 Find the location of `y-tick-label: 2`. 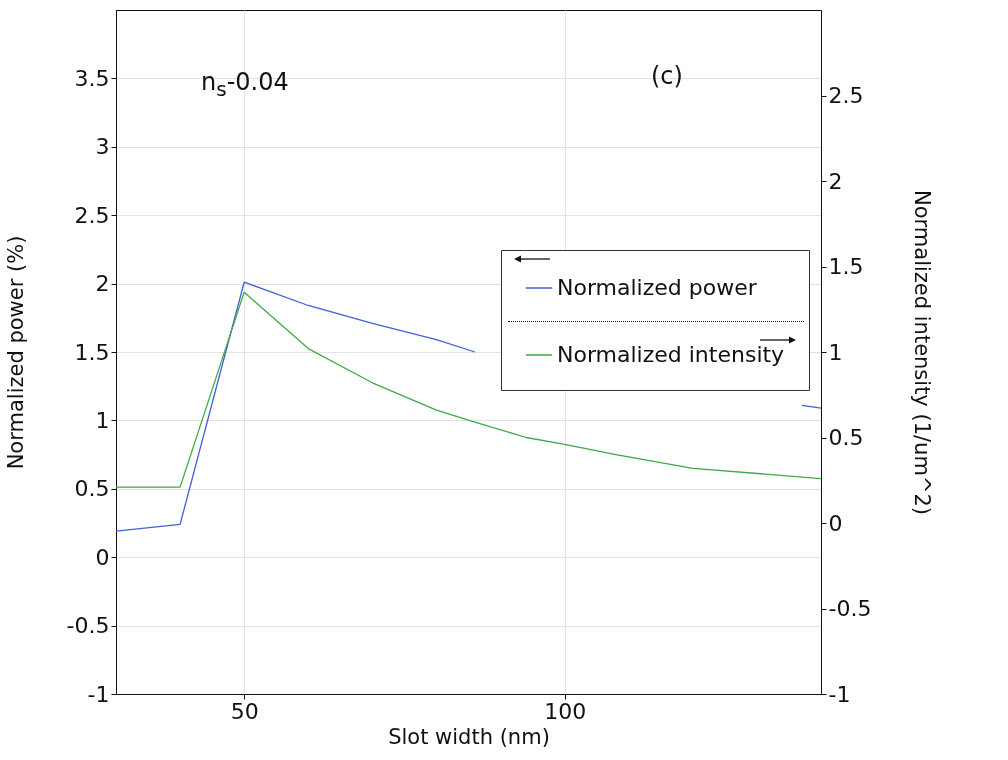

y-tick-label: 2 is located at coordinates (102, 284).